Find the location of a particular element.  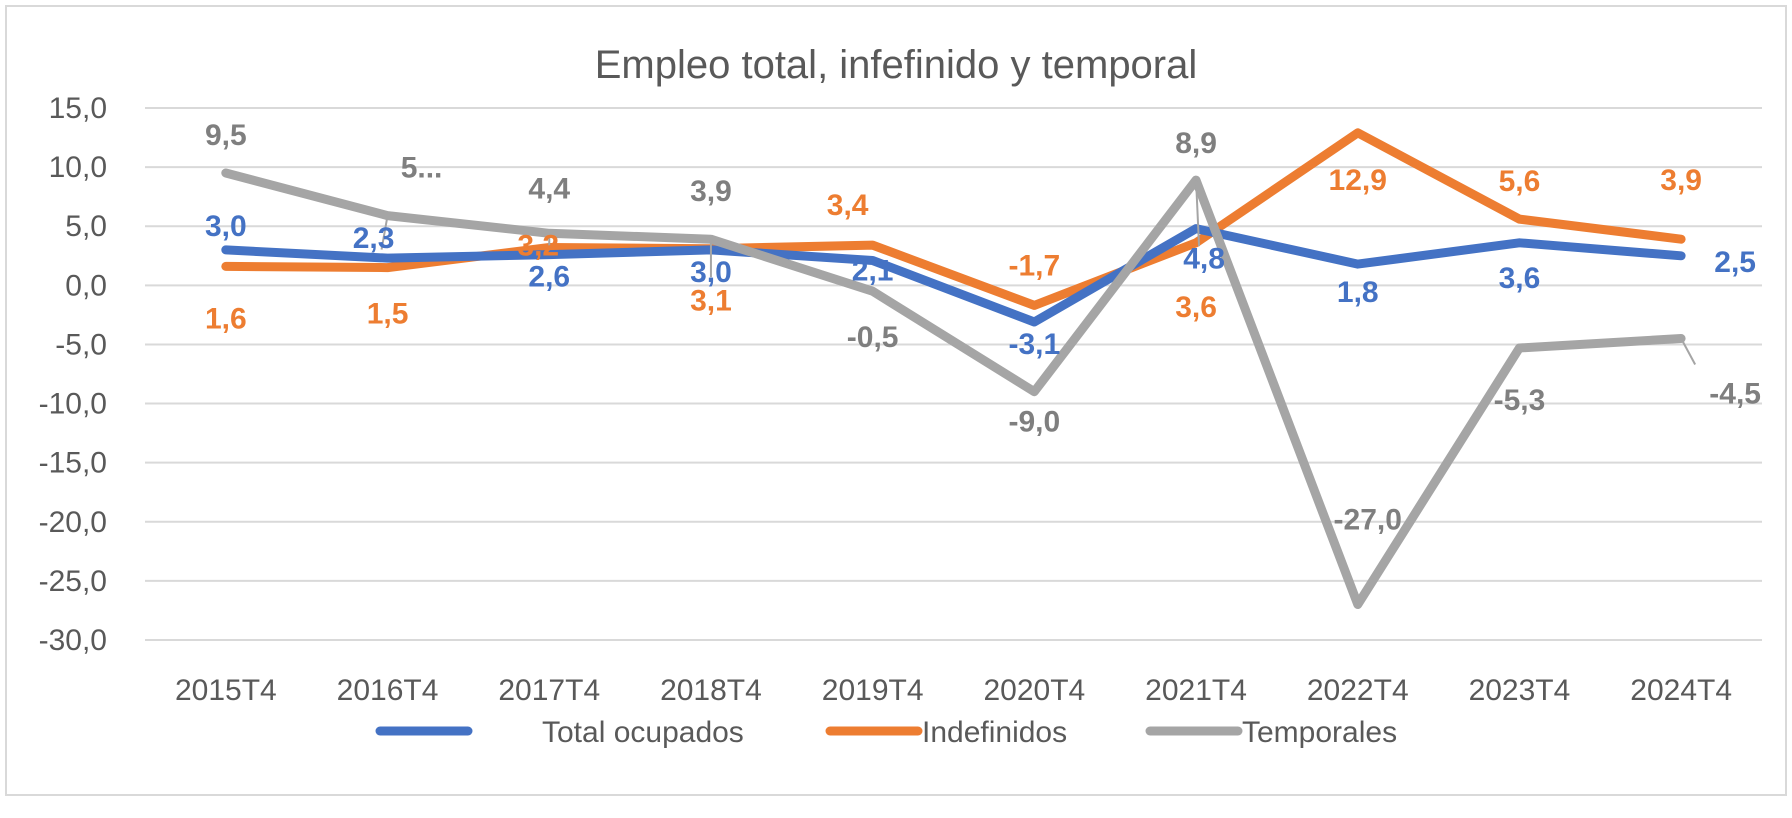

data-label: 5,6 is located at coordinates (1520, 181).